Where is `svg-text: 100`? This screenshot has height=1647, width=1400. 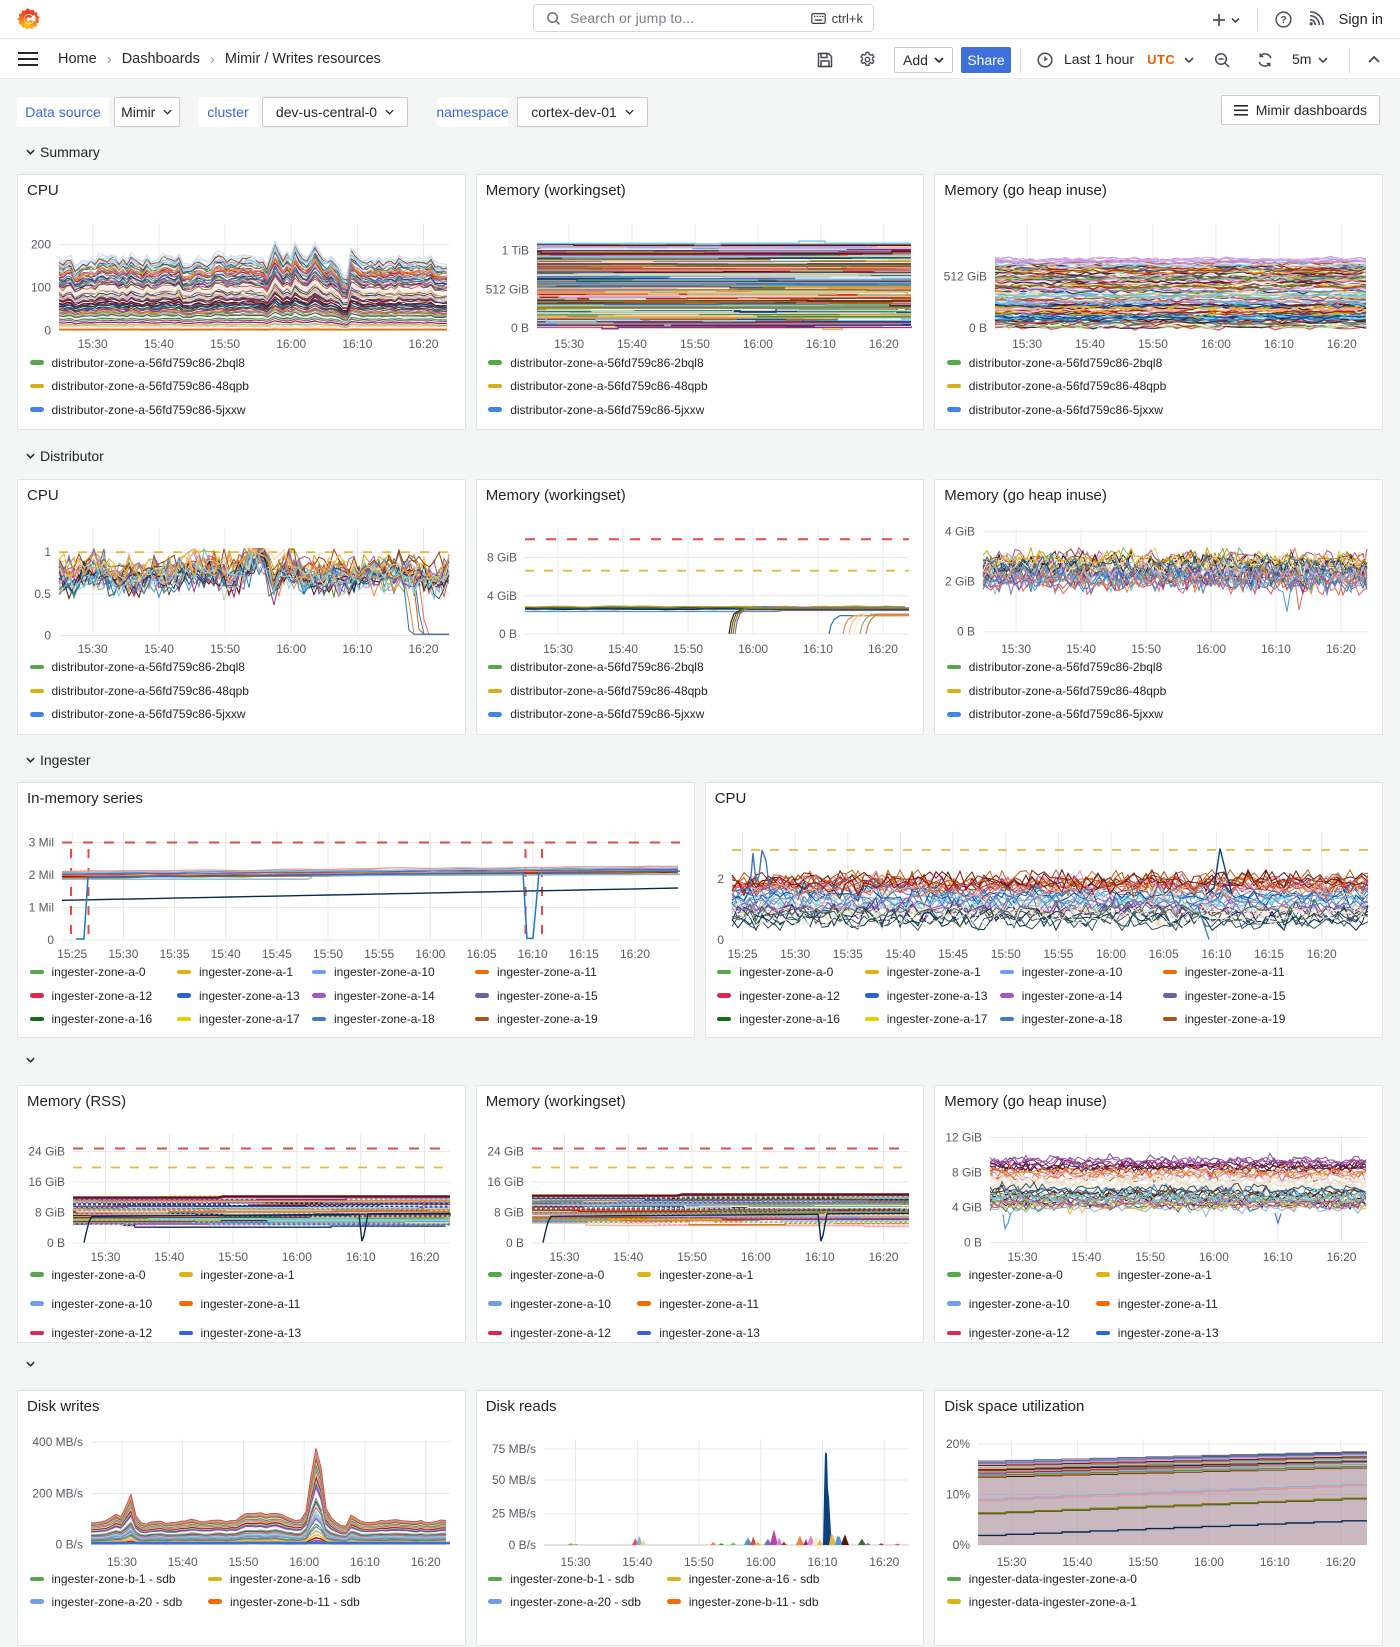
svg-text: 100 is located at coordinates (41, 288).